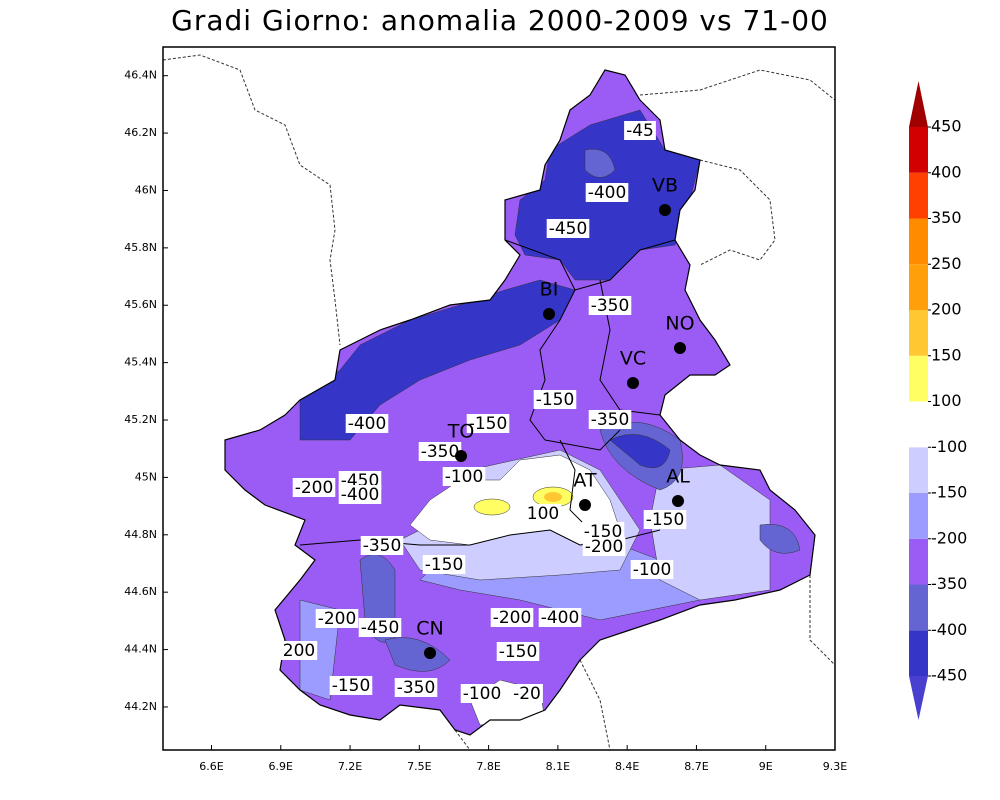  I want to click on x-tick-label: 9.3E, so click(835, 766).